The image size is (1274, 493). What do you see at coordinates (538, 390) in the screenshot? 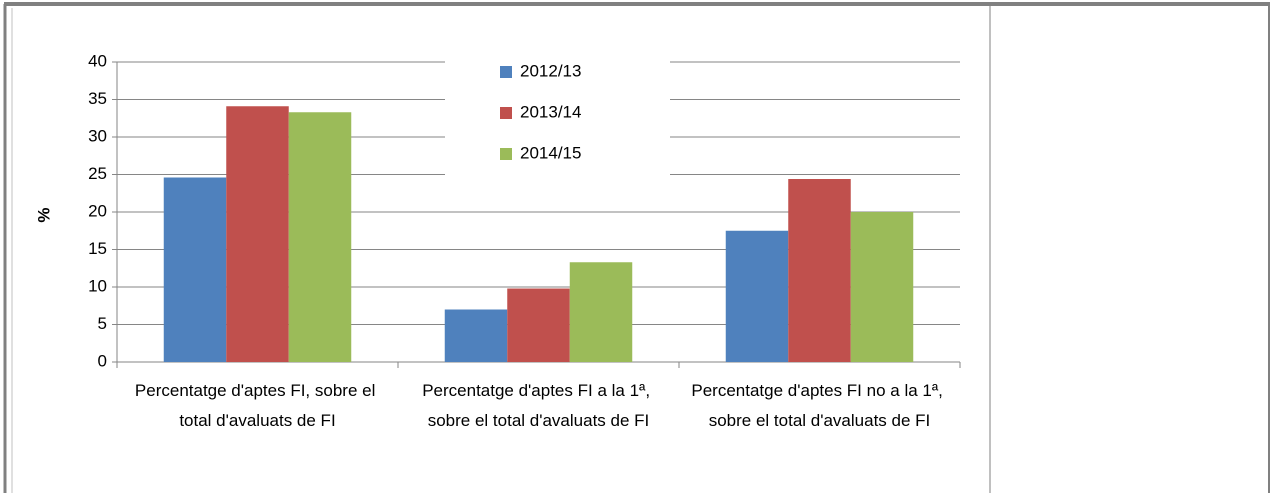
I see `x-tick-label-line: Percentatge d'aptes FI a la 1ª,` at bounding box center [538, 390].